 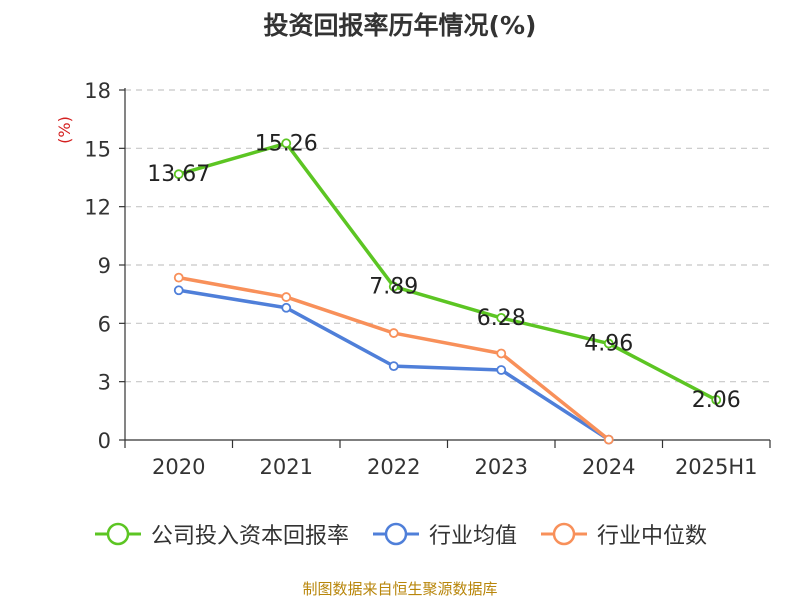 I want to click on data-label: 13.67, so click(x=178, y=174).